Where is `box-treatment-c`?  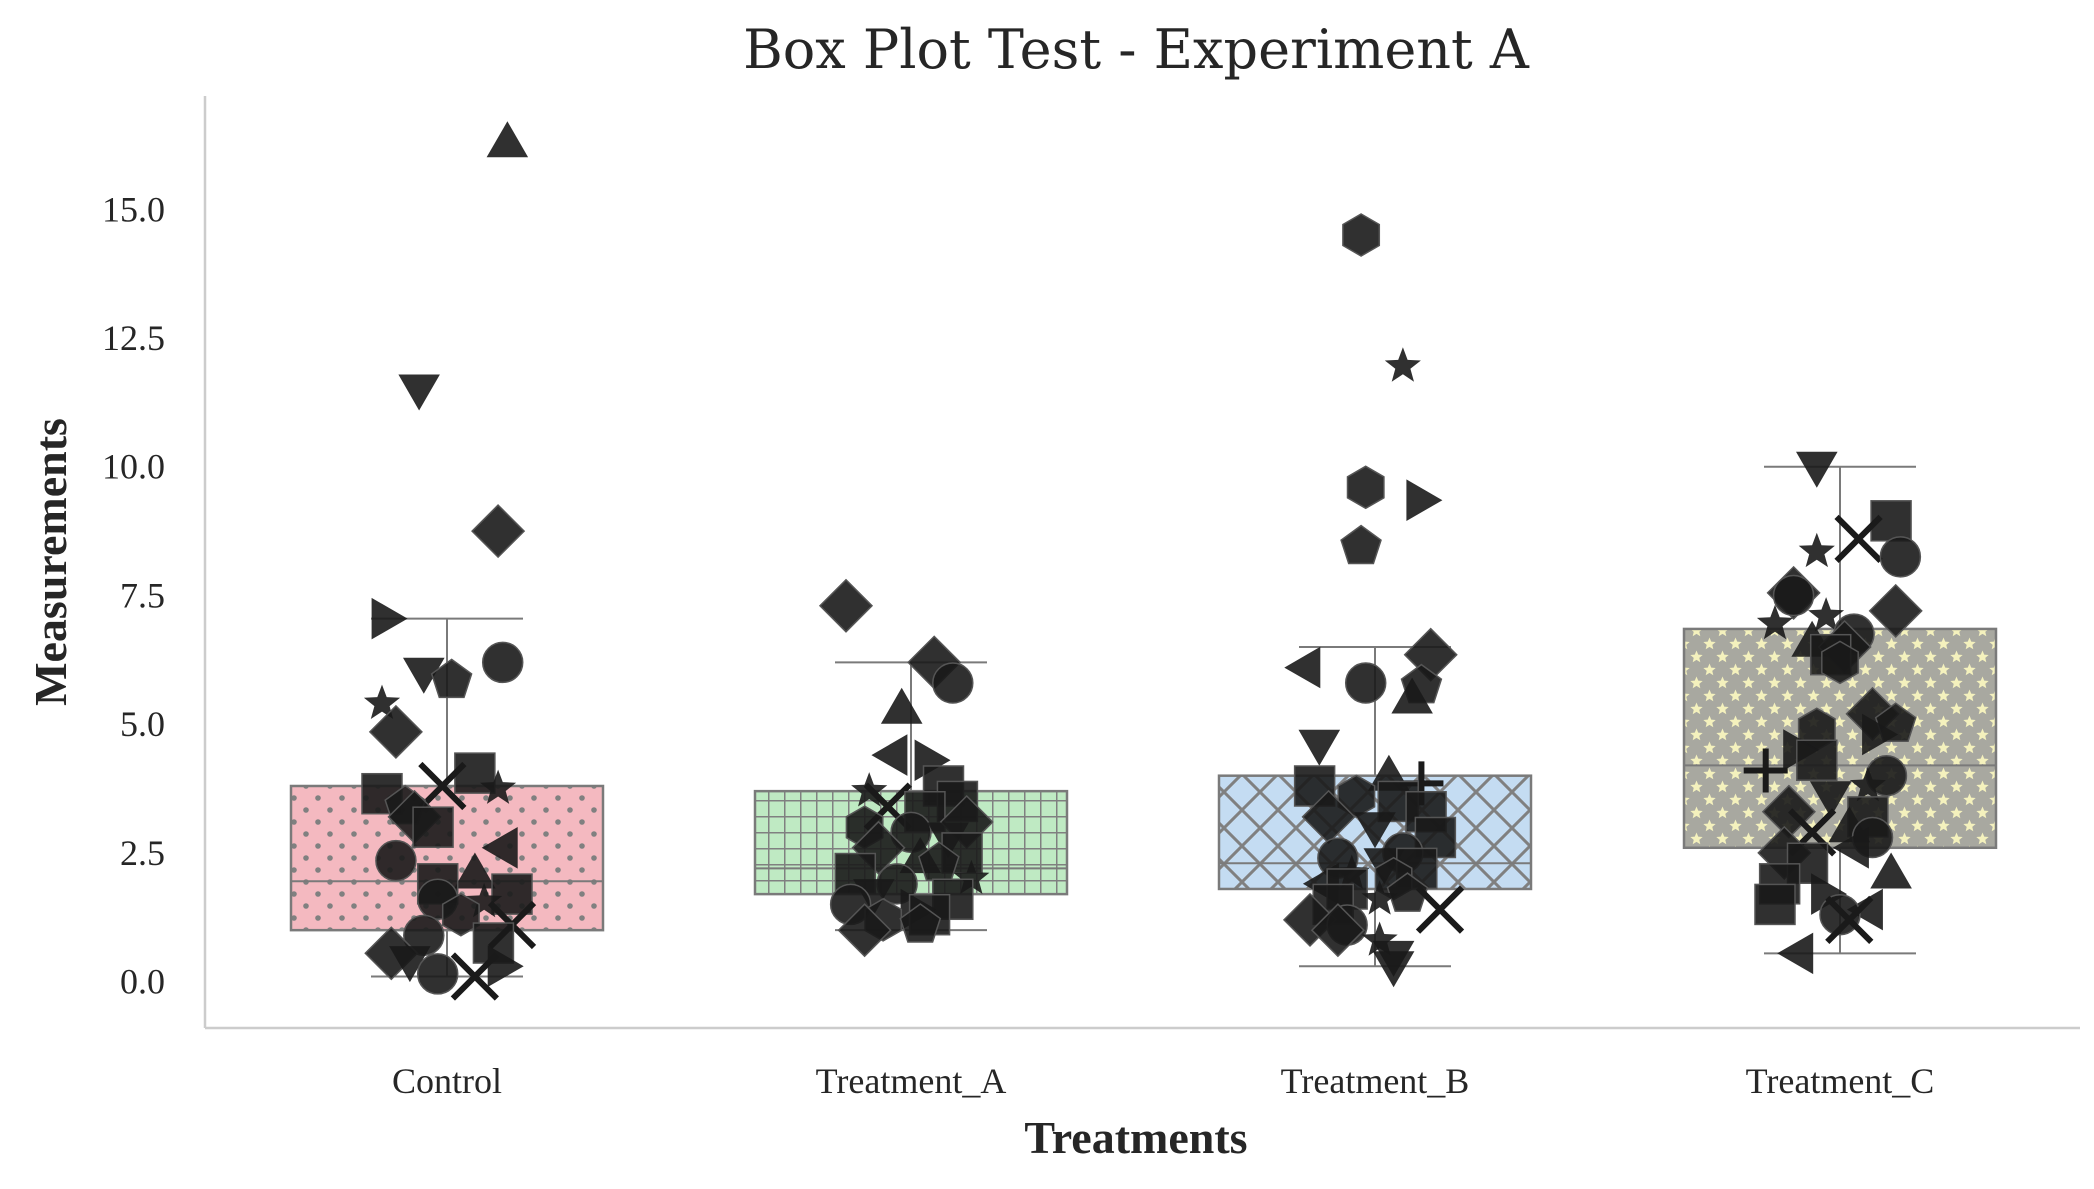
box-treatment-c is located at coordinates (1840, 710).